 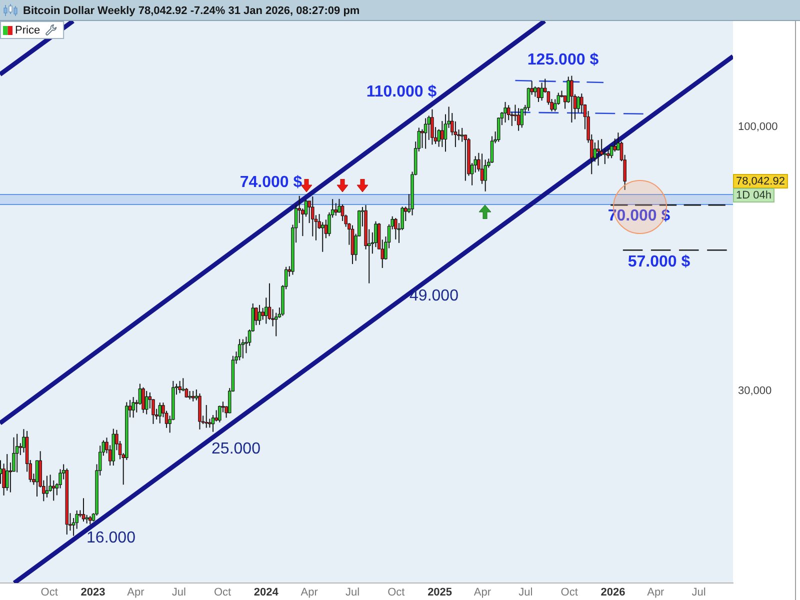 What do you see at coordinates (613, 592) in the screenshot?
I see `x-tick-label: 2026` at bounding box center [613, 592].